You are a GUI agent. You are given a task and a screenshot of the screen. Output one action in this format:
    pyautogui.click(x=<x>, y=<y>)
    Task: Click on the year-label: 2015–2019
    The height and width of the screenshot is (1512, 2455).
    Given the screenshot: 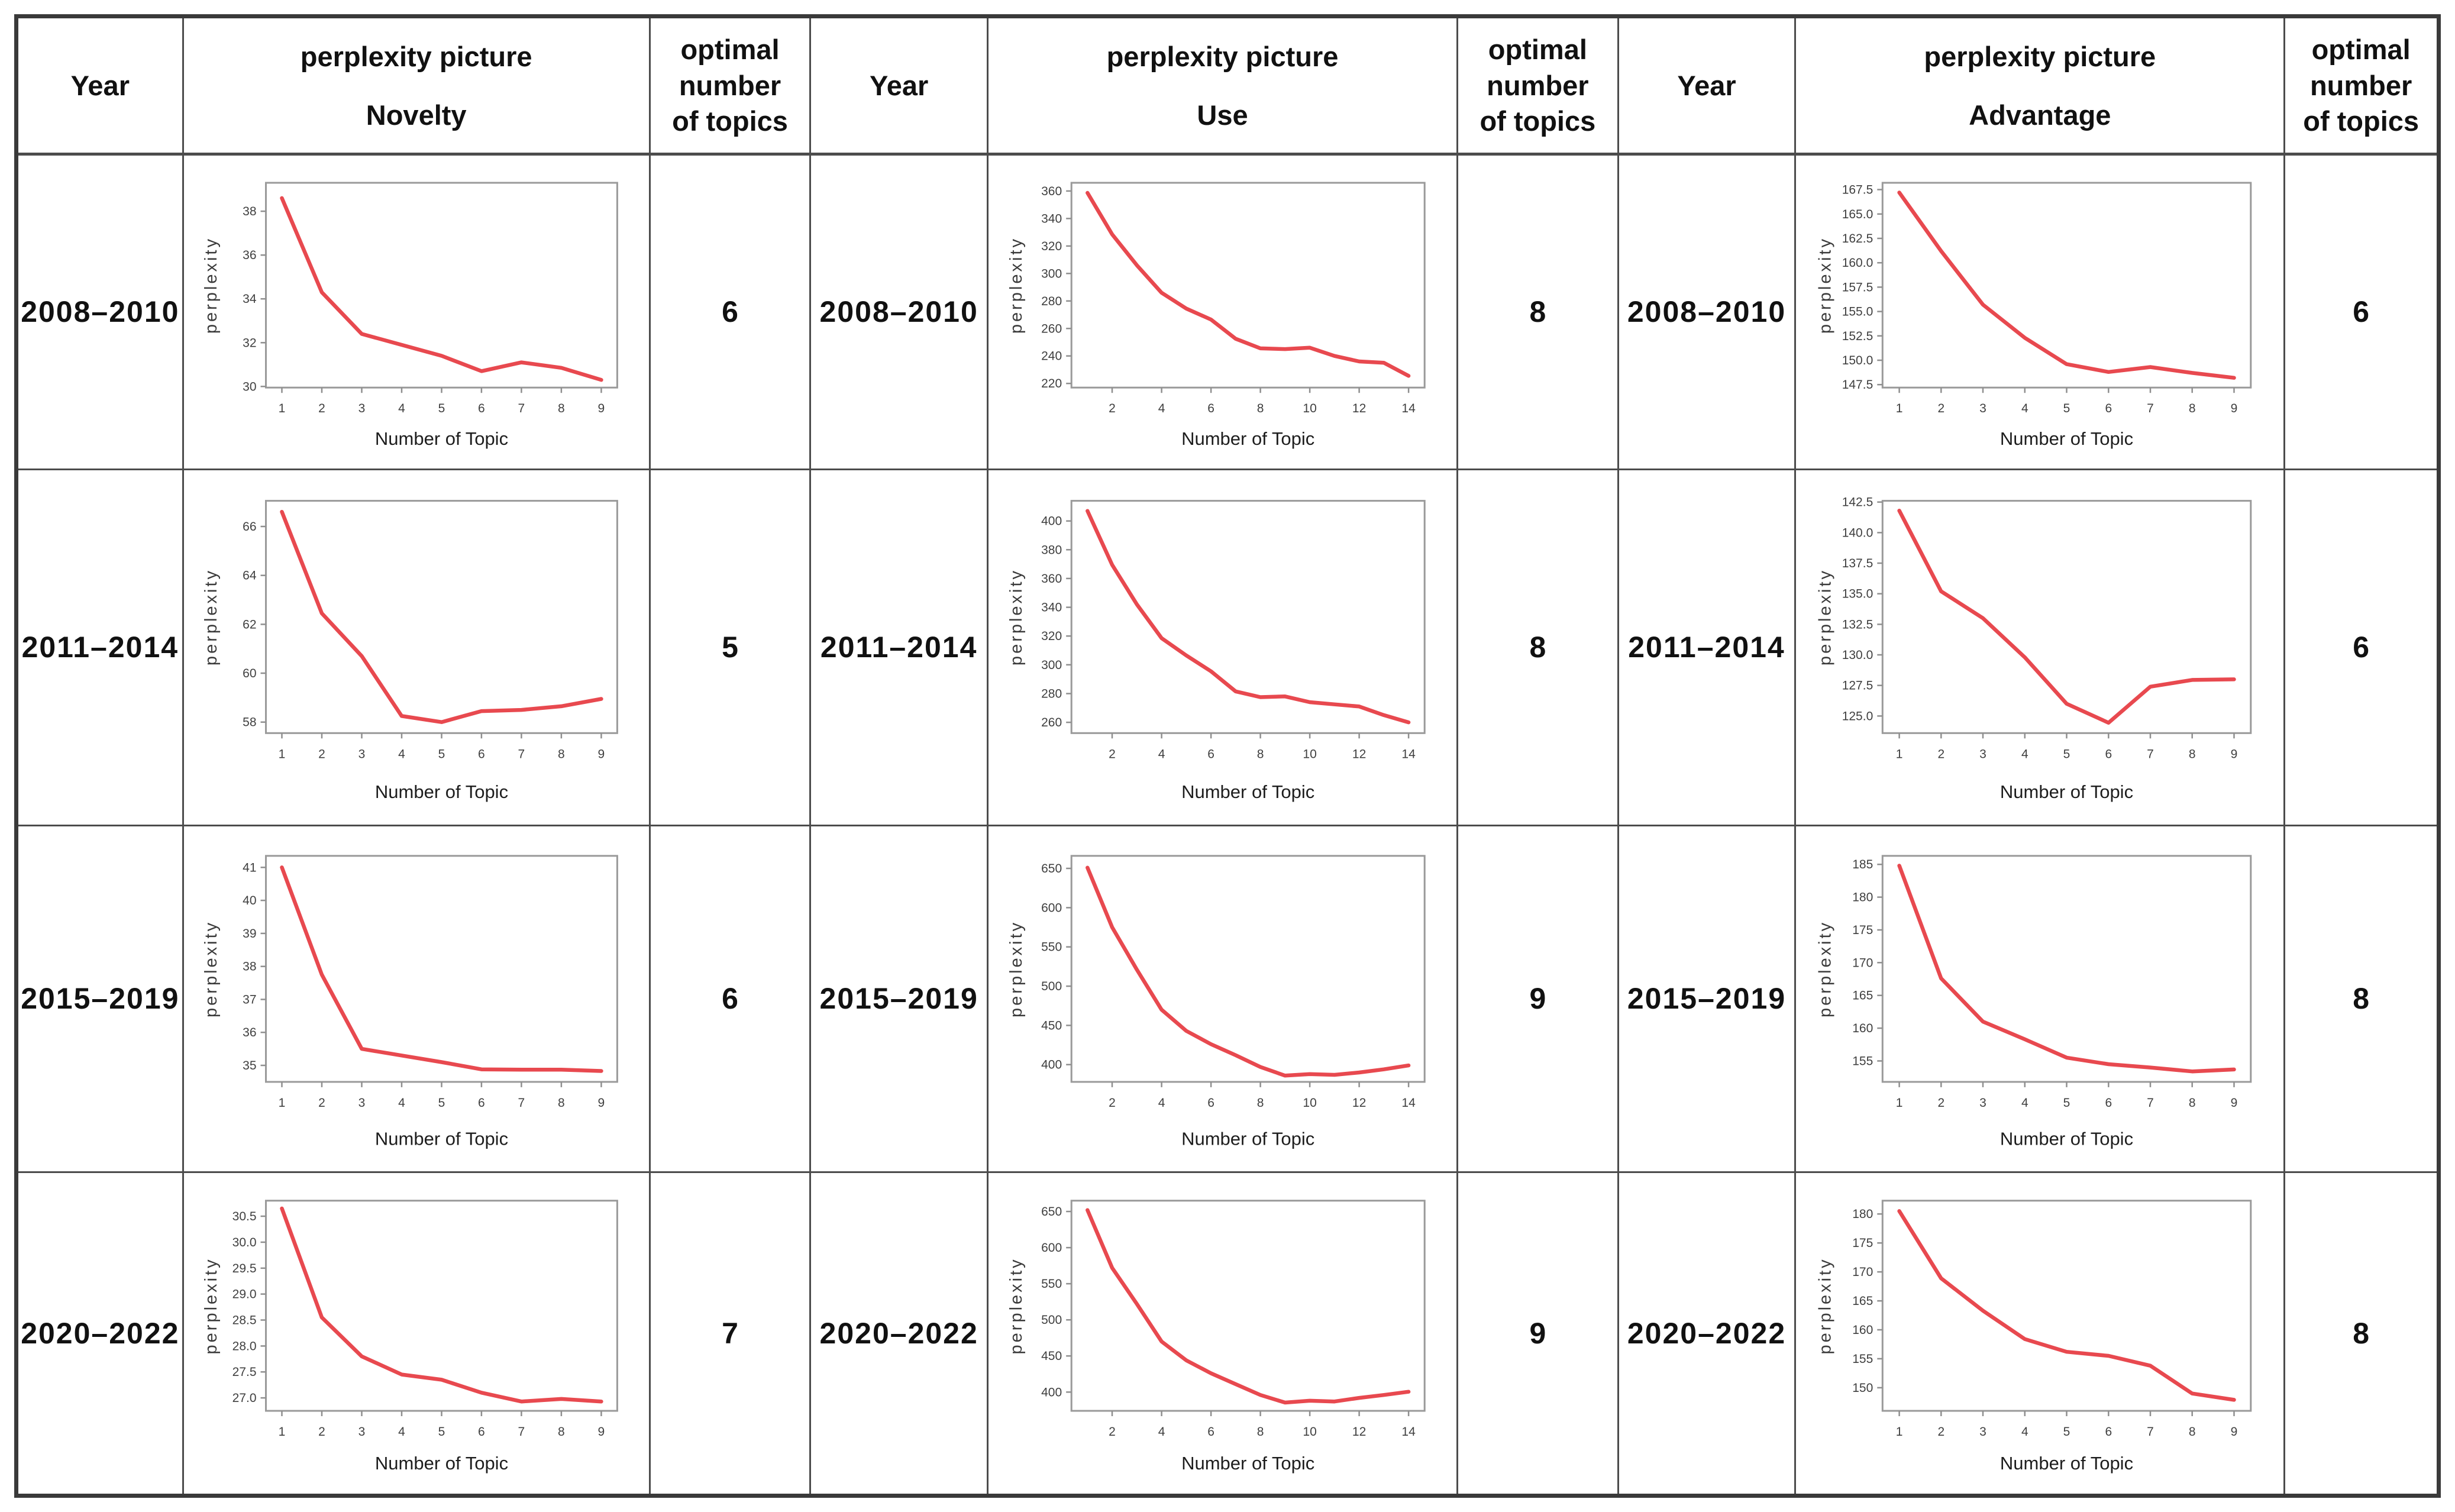 What is the action you would take?
    pyautogui.click(x=1708, y=999)
    